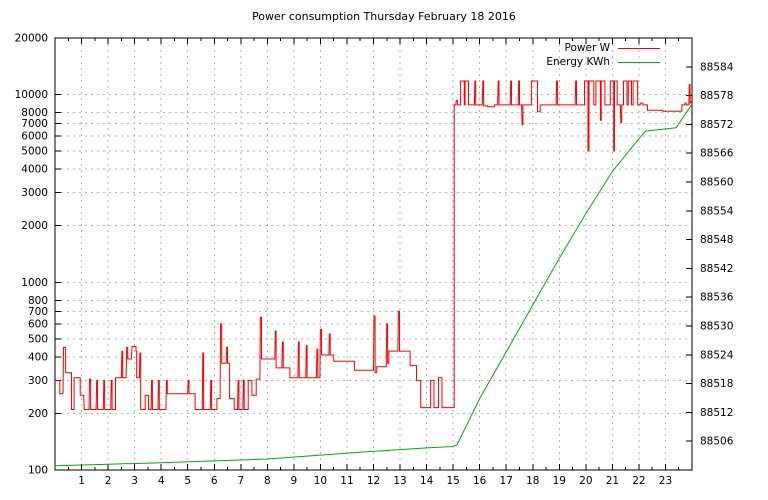  What do you see at coordinates (31, 95) in the screenshot?
I see `y-left-tick-label: 10000` at bounding box center [31, 95].